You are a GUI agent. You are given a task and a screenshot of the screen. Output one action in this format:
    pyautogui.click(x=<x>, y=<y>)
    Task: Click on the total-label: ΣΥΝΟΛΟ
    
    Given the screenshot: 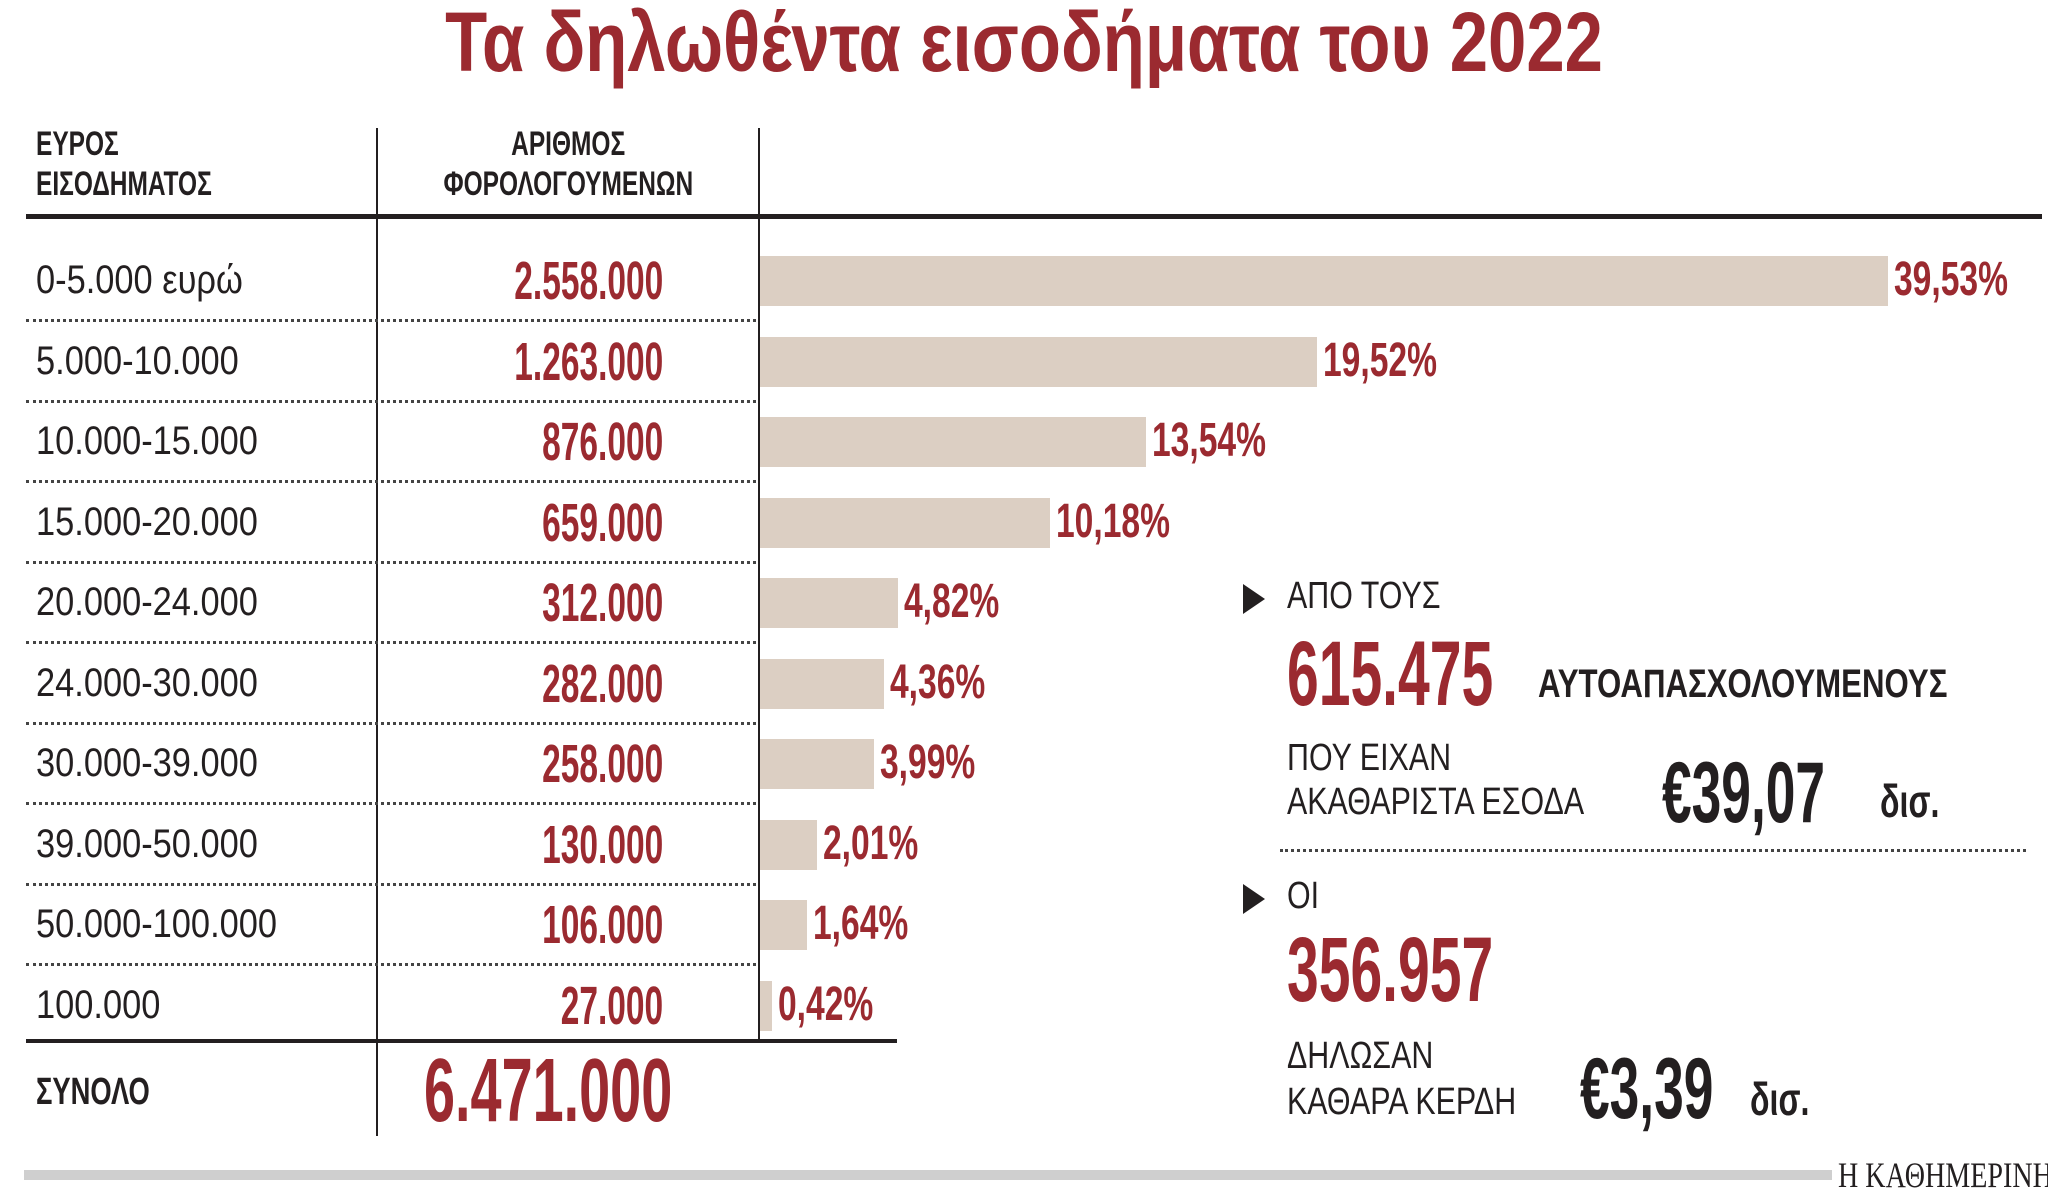 What is the action you would take?
    pyautogui.click(x=93, y=1092)
    